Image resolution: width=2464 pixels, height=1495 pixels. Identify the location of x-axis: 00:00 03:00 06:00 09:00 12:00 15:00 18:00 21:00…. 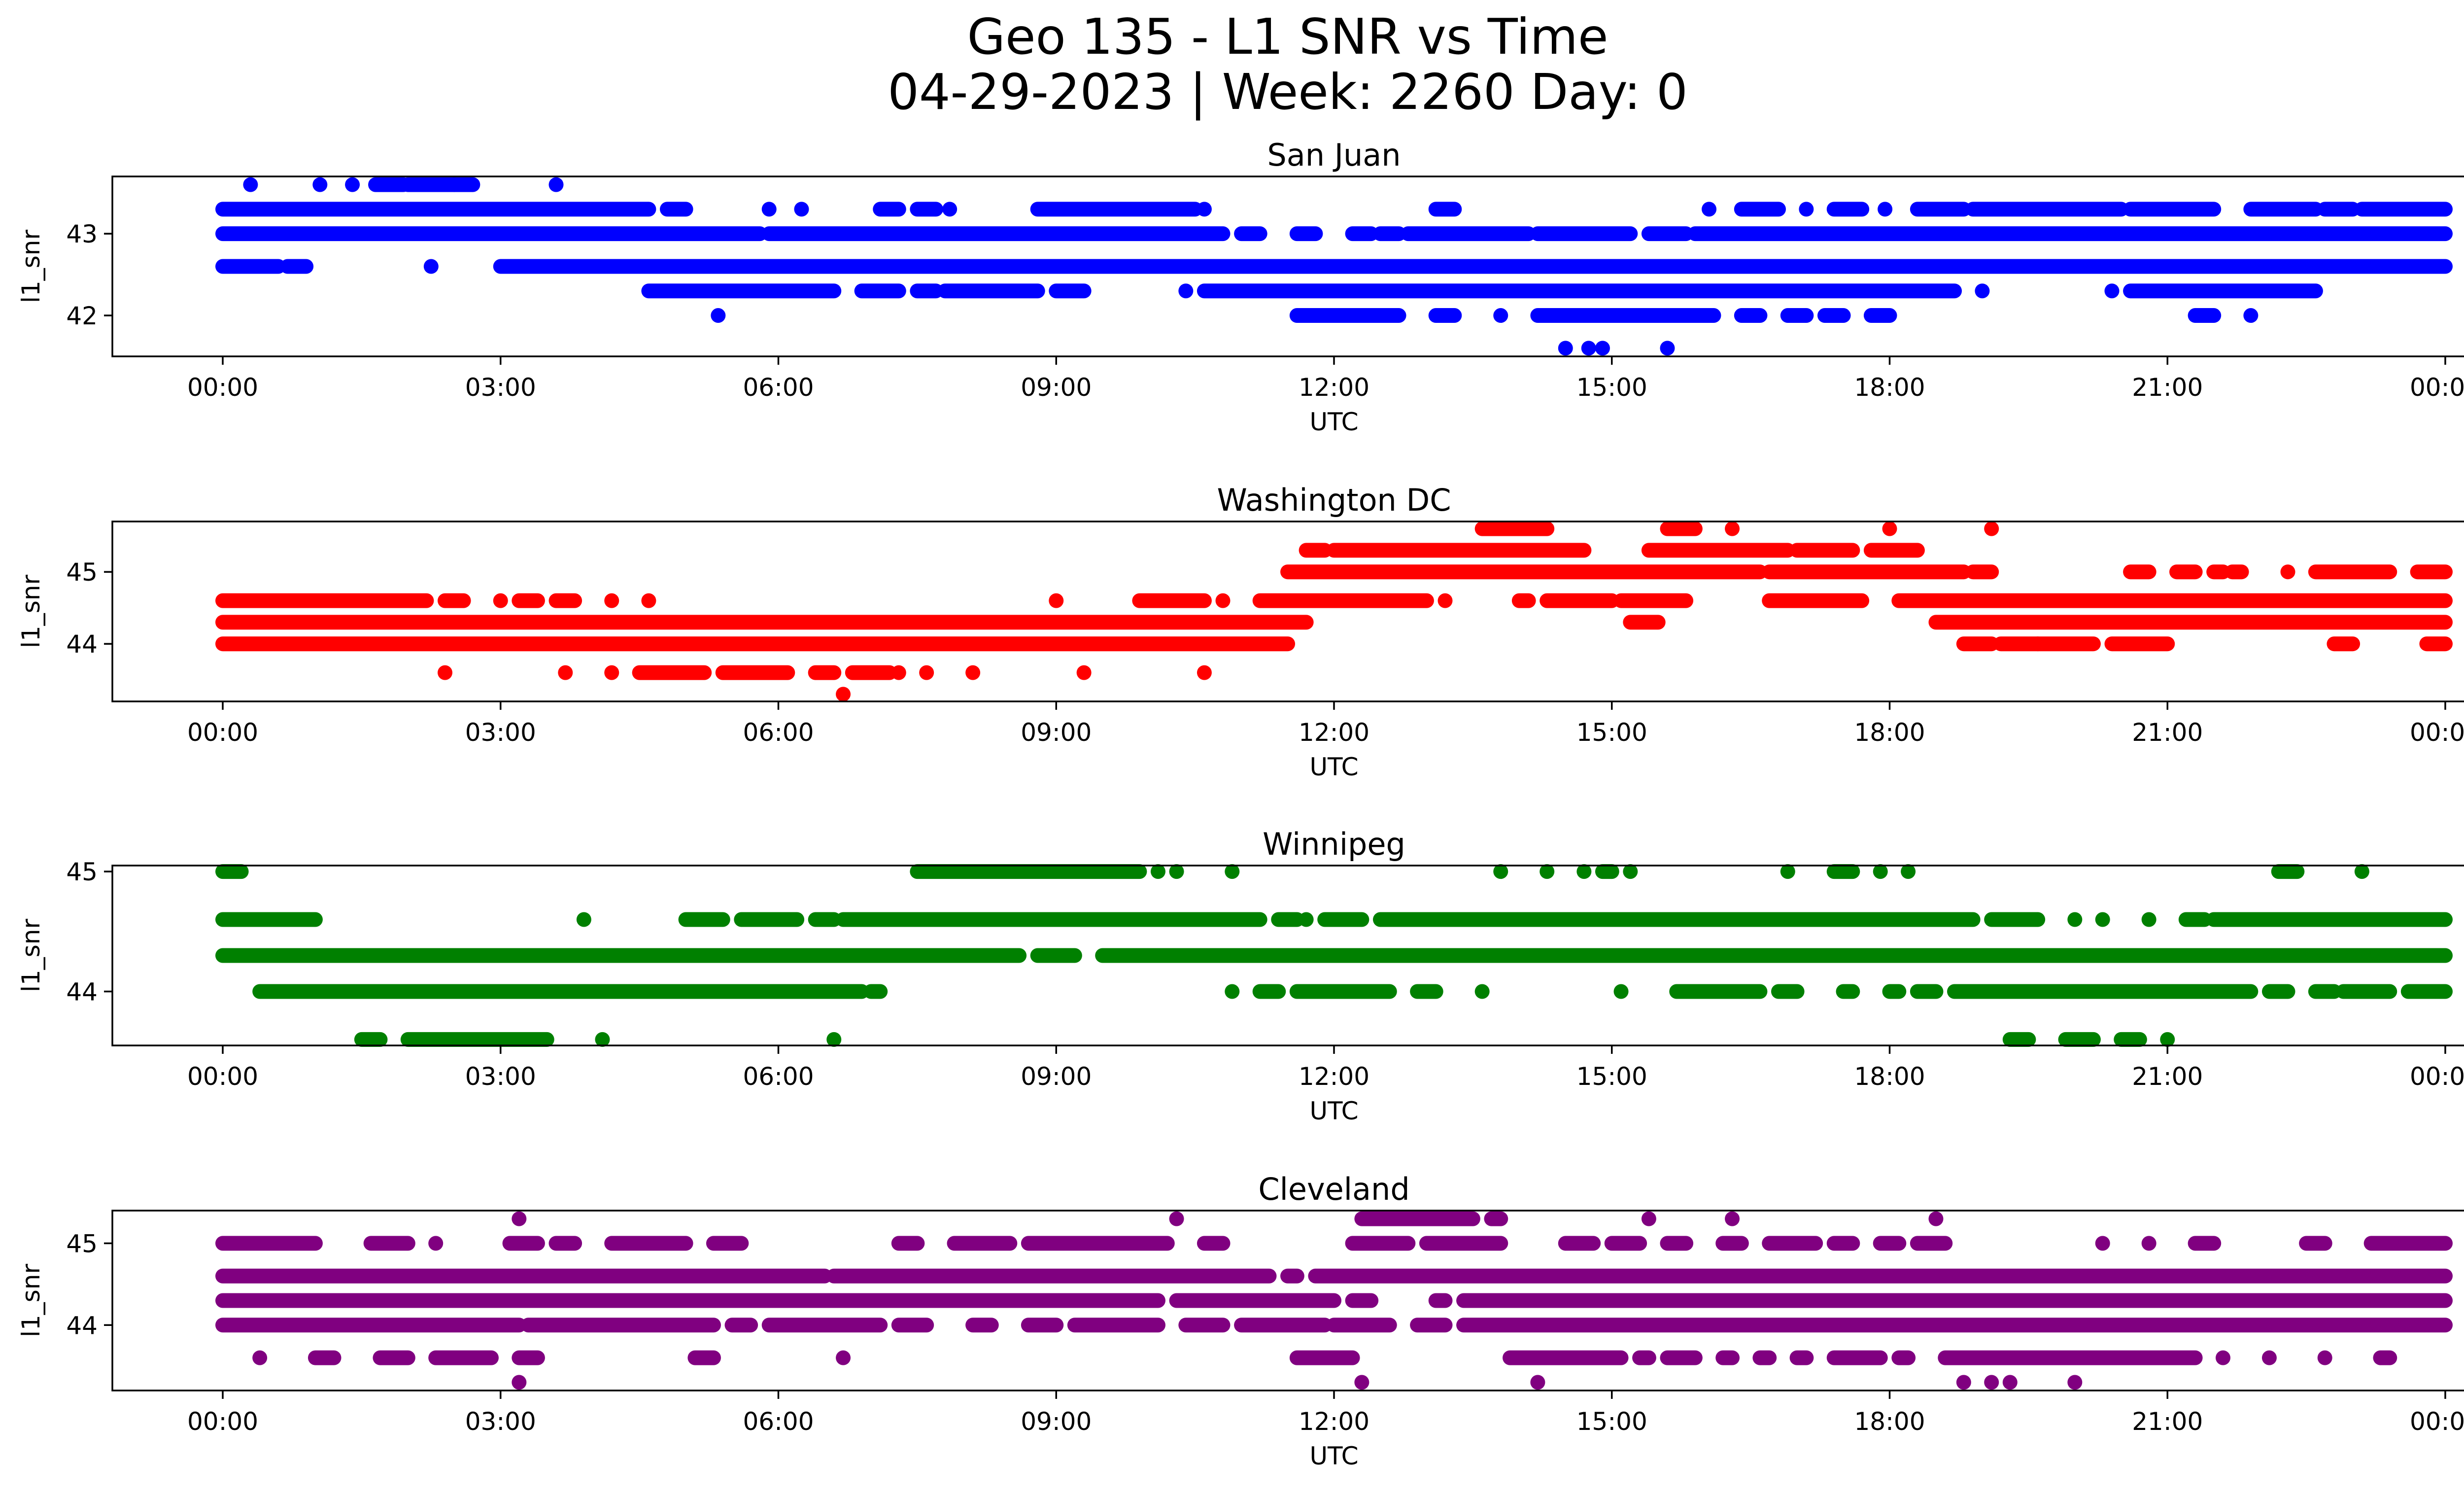
(1325, 396).